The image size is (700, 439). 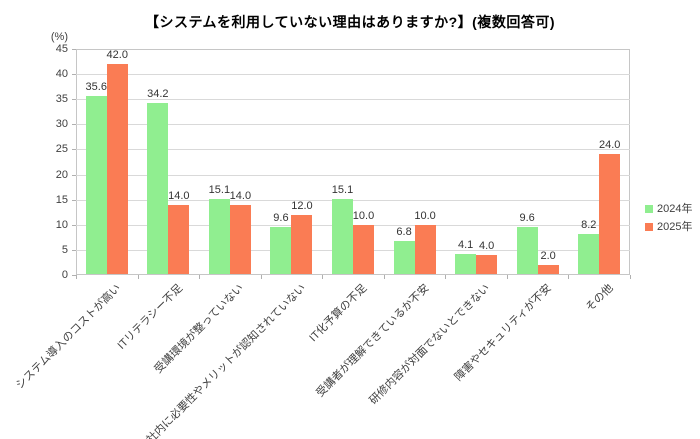 What do you see at coordinates (675, 227) in the screenshot?
I see `legend-label: 2025年` at bounding box center [675, 227].